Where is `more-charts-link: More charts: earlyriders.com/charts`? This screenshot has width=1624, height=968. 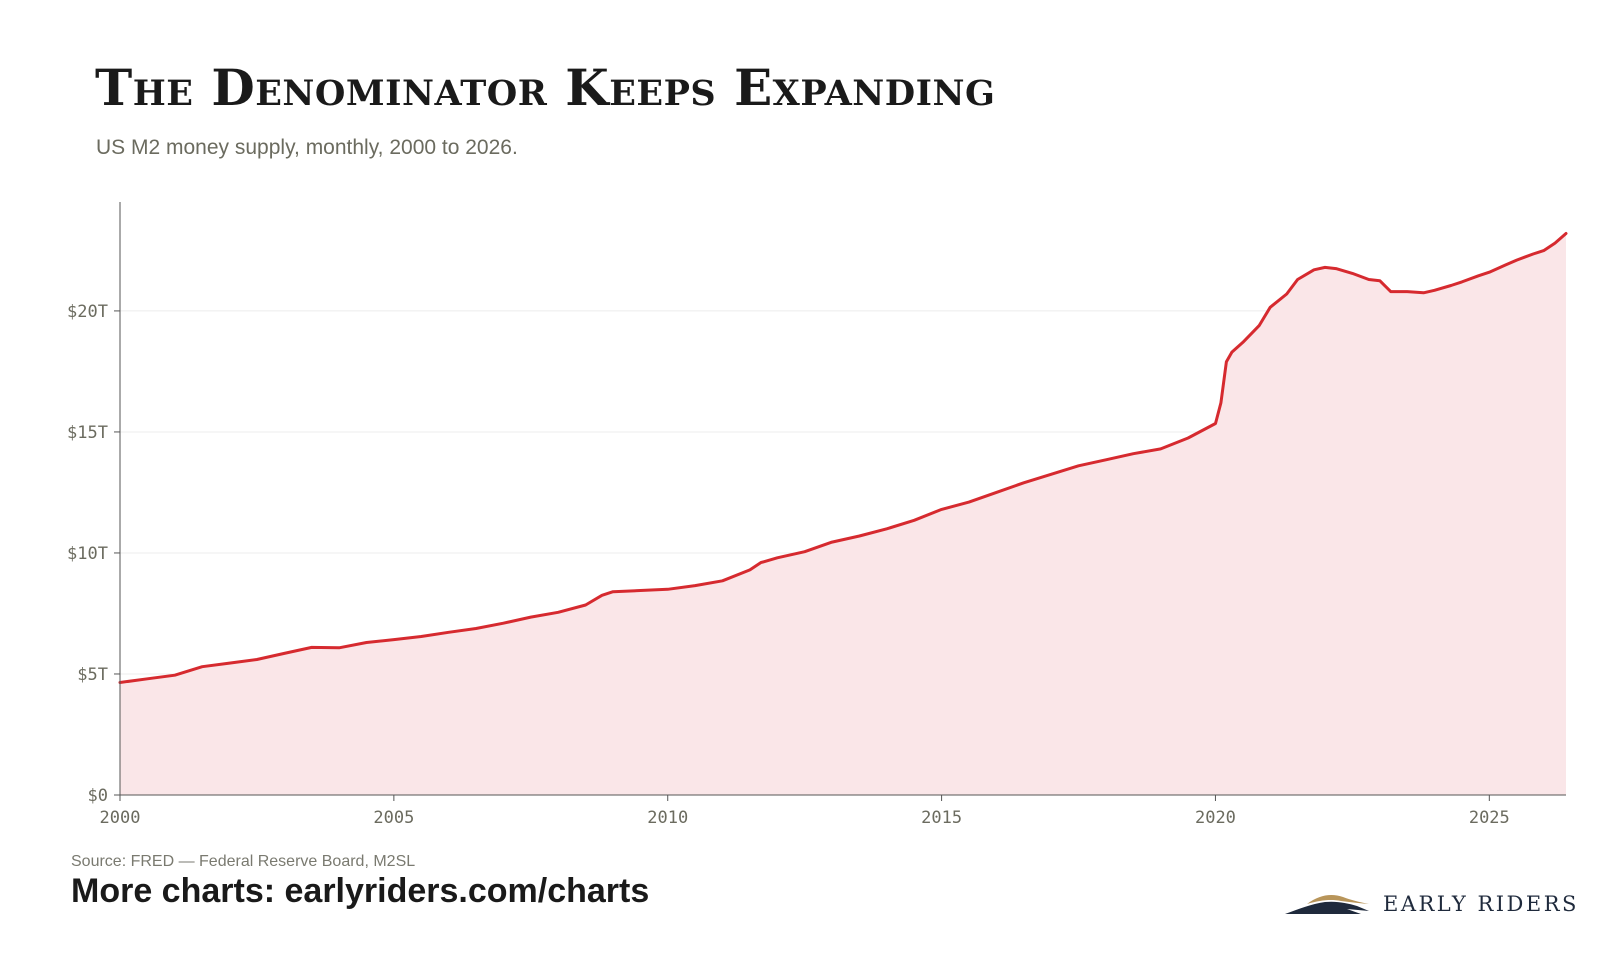 more-charts-link: More charts: earlyriders.com/charts is located at coordinates (360, 891).